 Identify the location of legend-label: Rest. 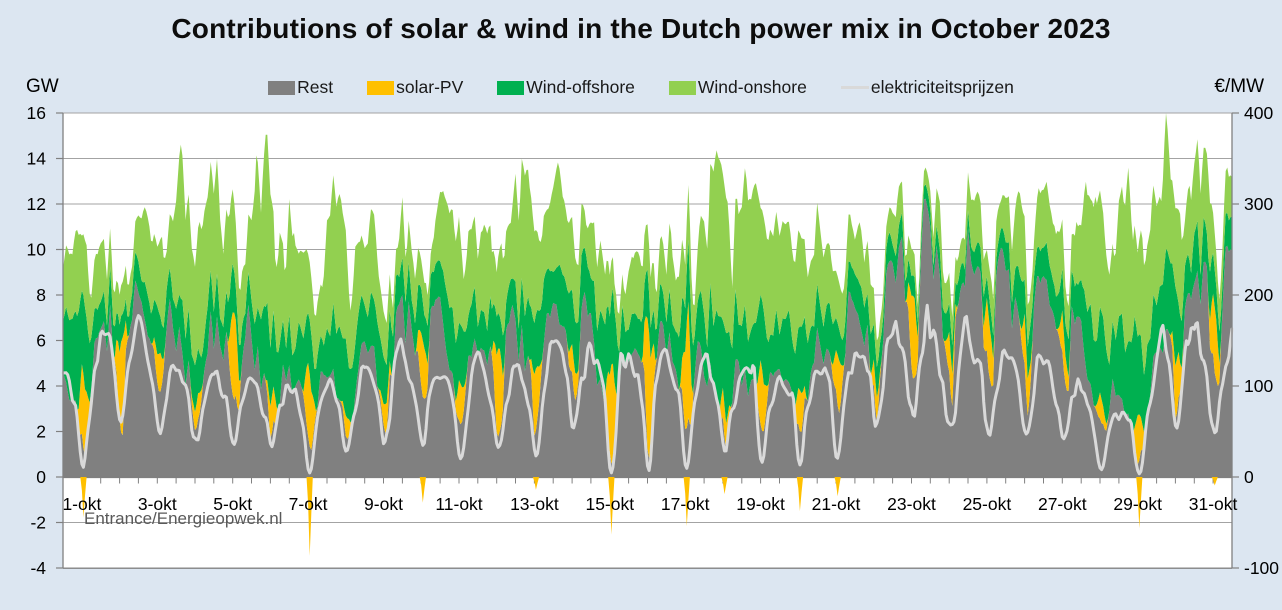
(315, 87).